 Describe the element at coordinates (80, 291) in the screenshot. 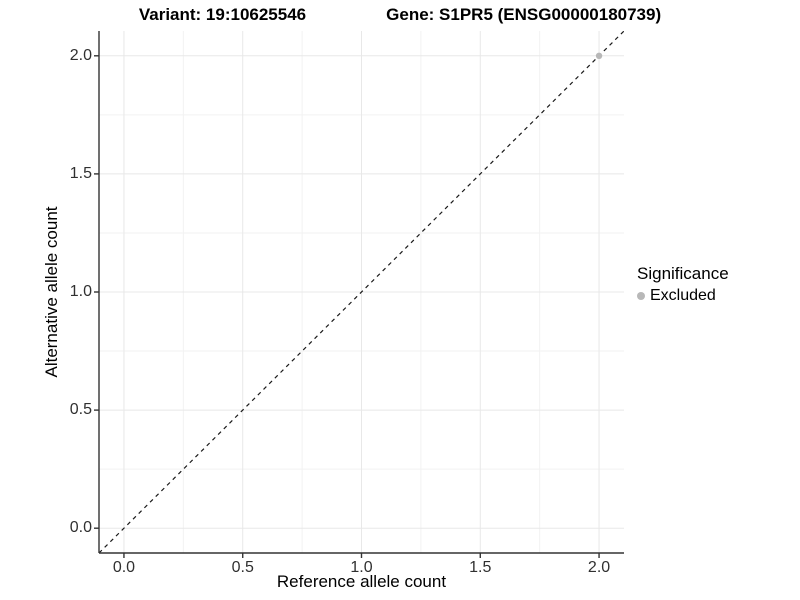

I see `y-tick-label: 1.0` at that location.